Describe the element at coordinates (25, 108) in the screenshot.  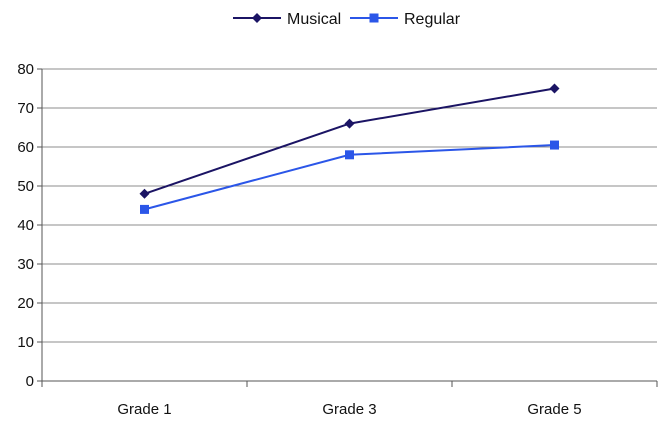
I see `y-tick-label: 70` at that location.